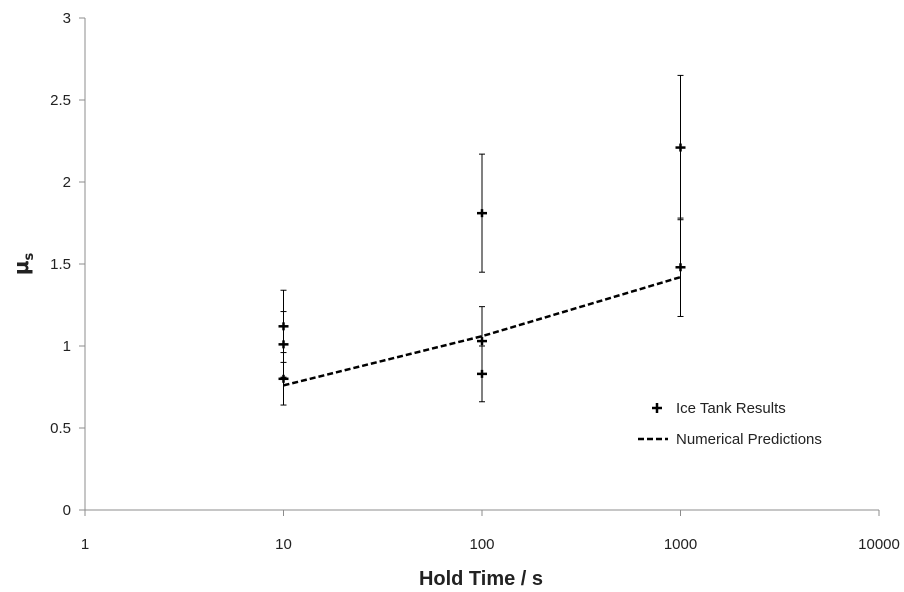 This screenshot has height=592, width=904. I want to click on y-axis-title-main: μ, so click(21, 267).